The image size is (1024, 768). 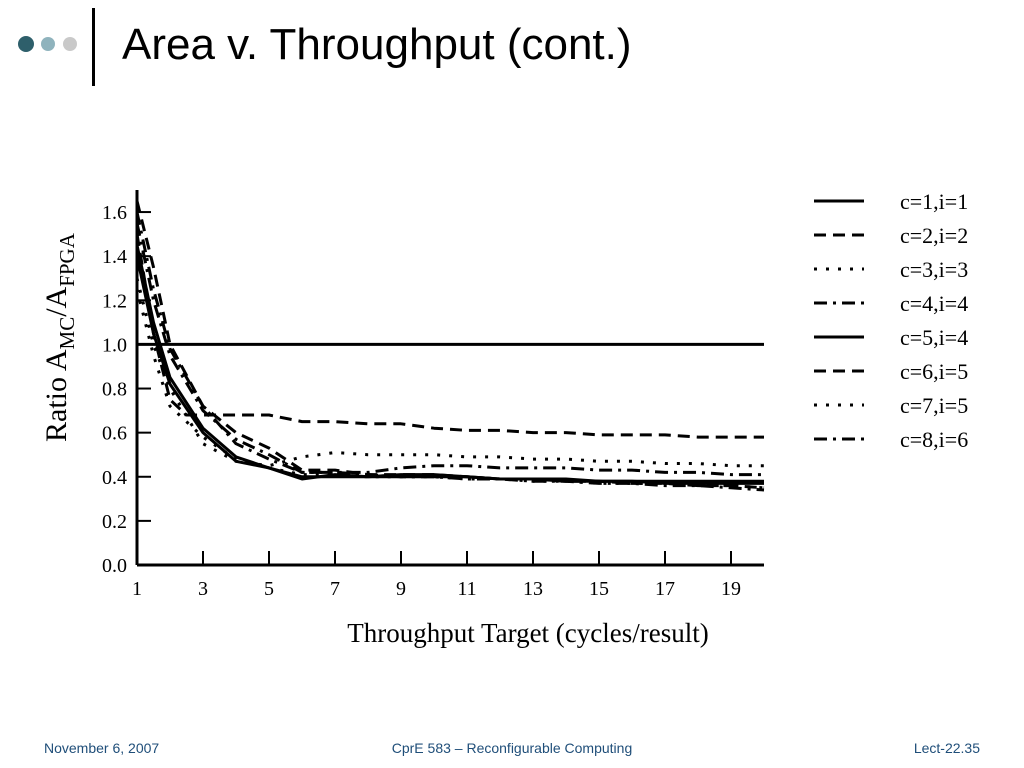 What do you see at coordinates (934, 303) in the screenshot?
I see `legend-label-4: c=4,i=4` at bounding box center [934, 303].